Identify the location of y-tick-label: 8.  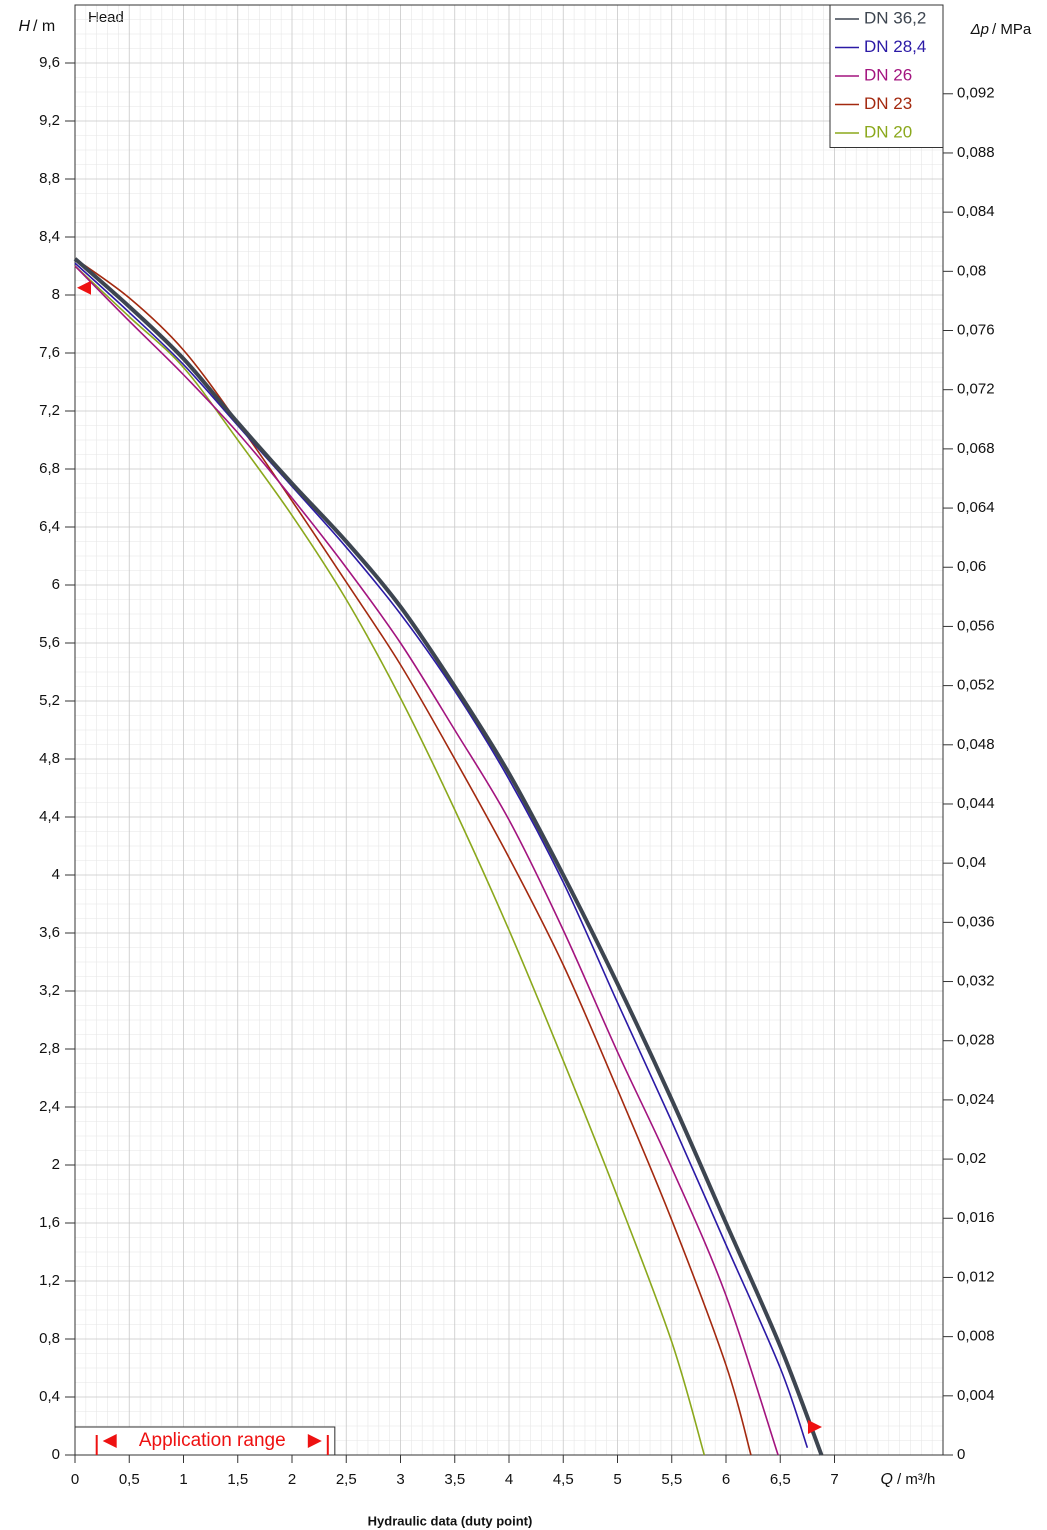
(56, 294).